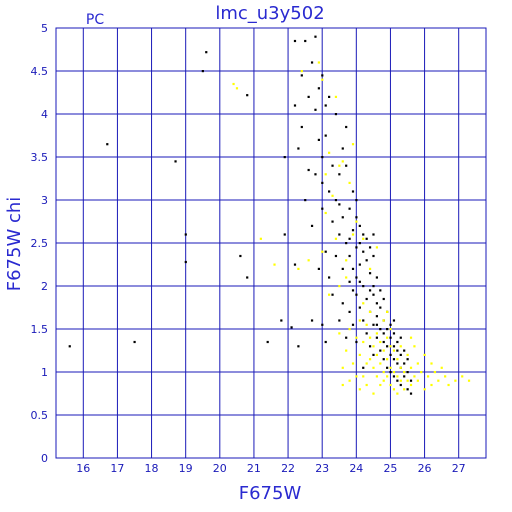 The width and height of the screenshot is (512, 512). I want to click on y-tick-label: 1, so click(44, 372).